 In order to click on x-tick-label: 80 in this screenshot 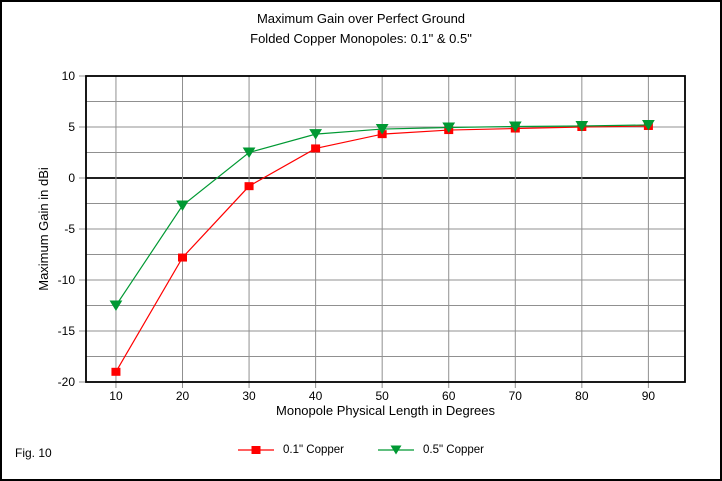, I will do `click(582, 396)`.